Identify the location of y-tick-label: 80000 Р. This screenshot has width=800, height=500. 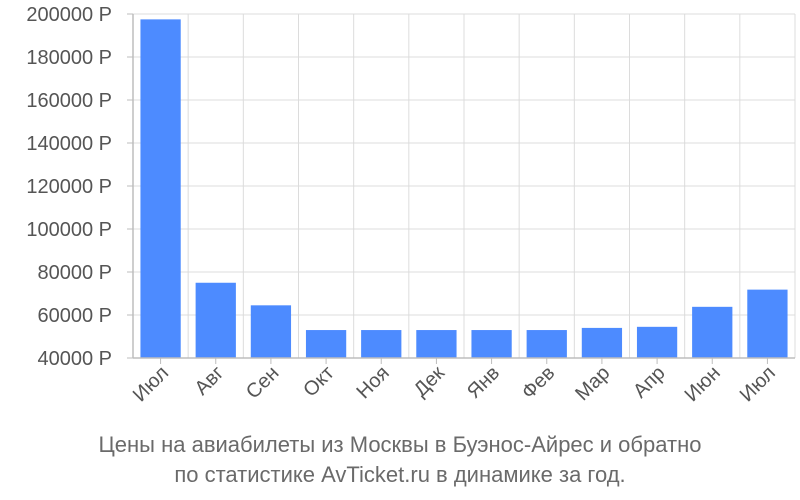
(74, 273).